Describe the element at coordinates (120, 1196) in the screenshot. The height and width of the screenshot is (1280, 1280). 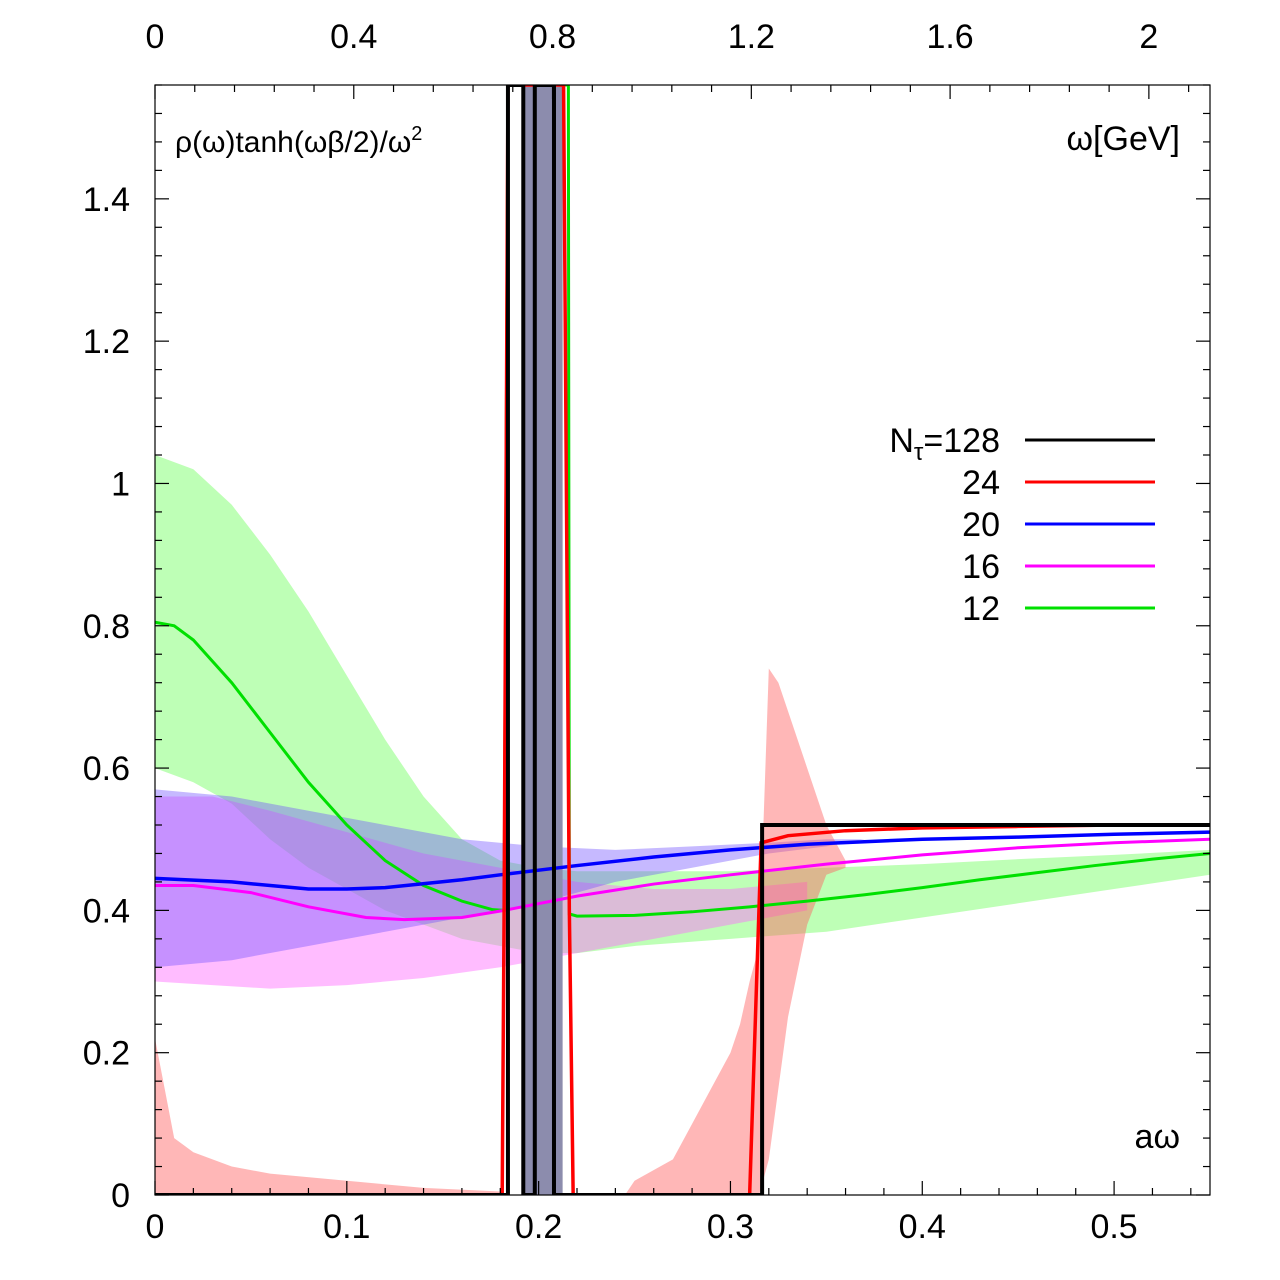
I see `y-tick-label: 0` at that location.